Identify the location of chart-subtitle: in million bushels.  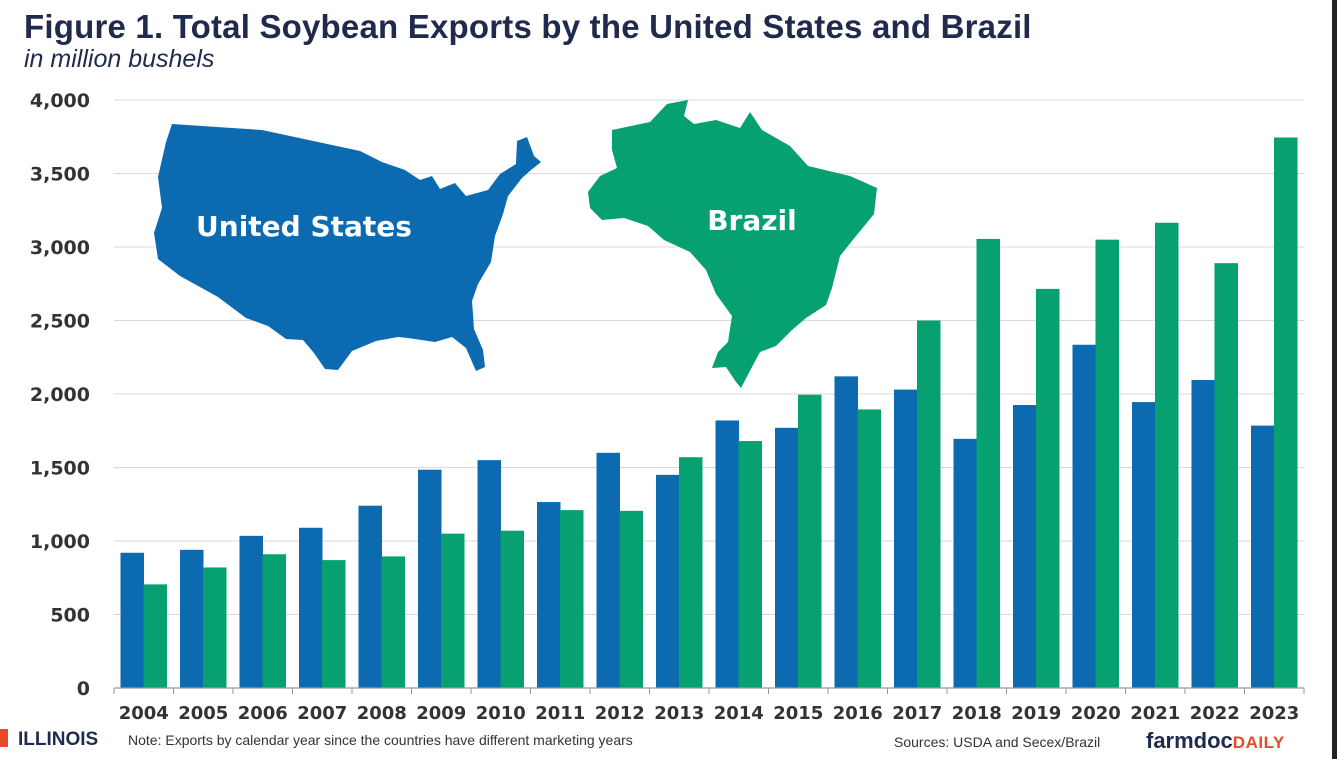
(119, 59).